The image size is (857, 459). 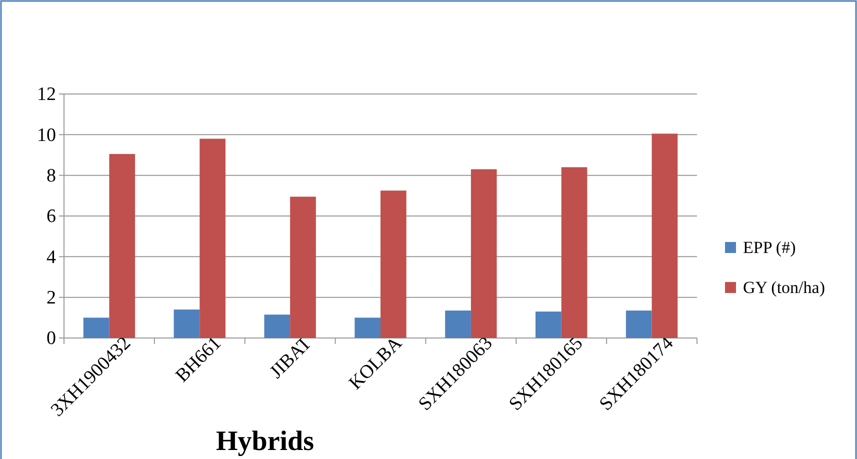 What do you see at coordinates (769, 247) in the screenshot?
I see `legend-label: EPP (#)` at bounding box center [769, 247].